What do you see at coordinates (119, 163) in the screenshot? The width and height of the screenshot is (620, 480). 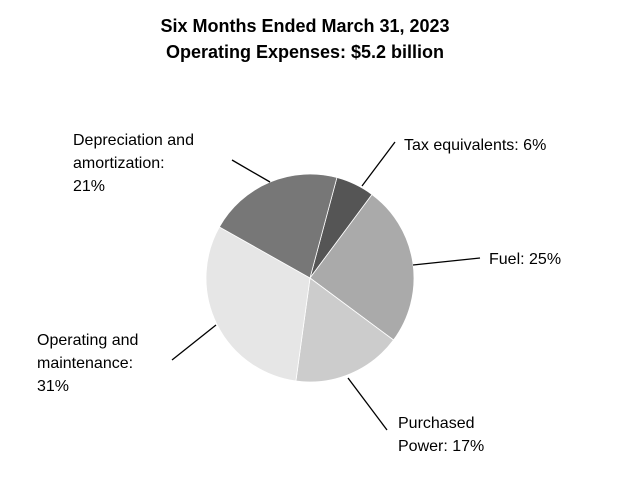 I see `slice-label: amortization:` at bounding box center [119, 163].